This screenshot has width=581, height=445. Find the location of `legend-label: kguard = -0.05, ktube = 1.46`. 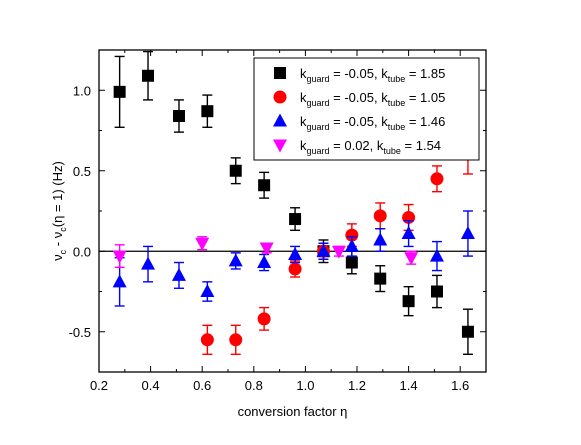

legend-label: kguard = -0.05, ktube = 1.46 is located at coordinates (372, 123).